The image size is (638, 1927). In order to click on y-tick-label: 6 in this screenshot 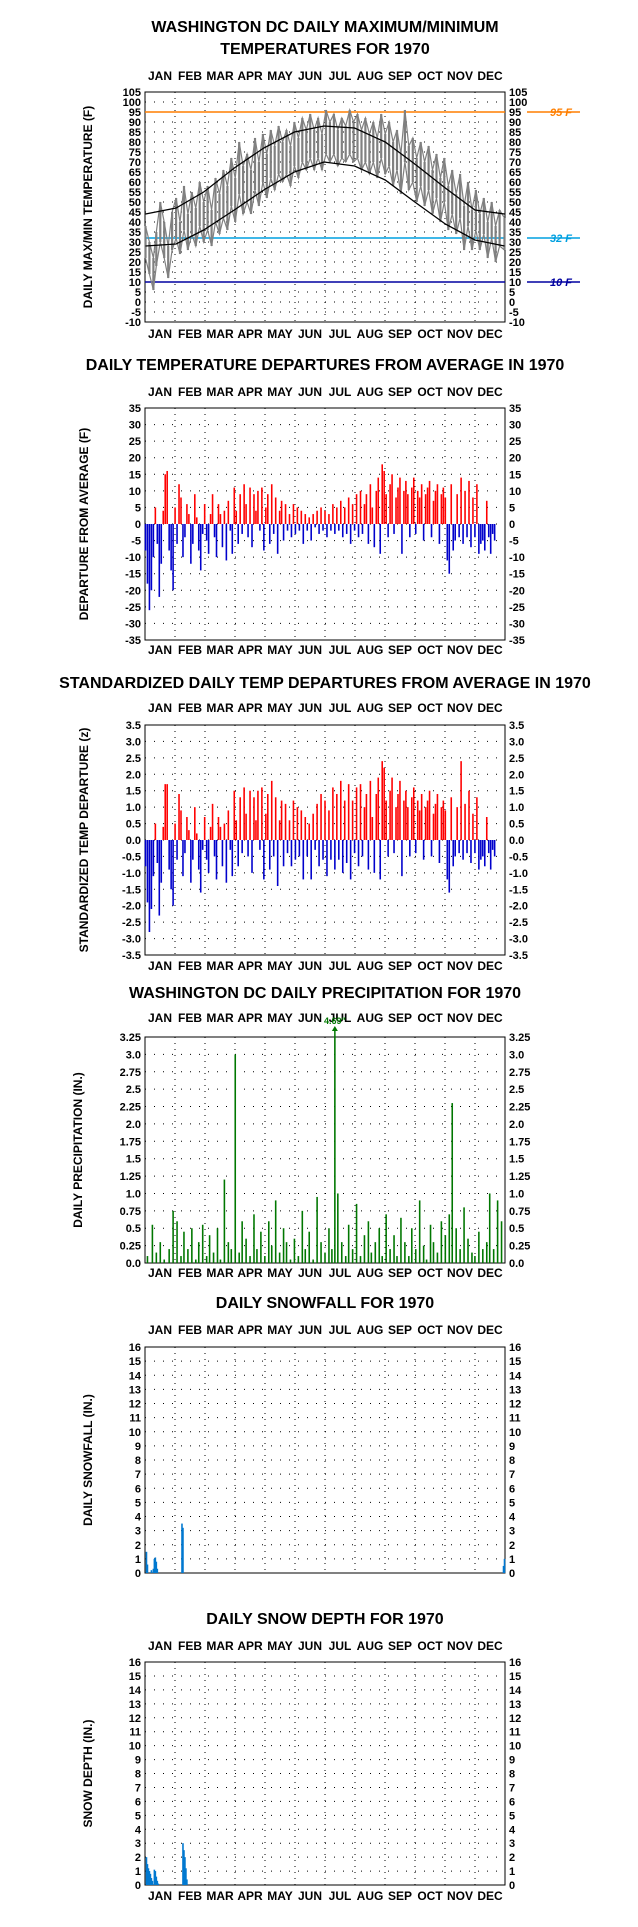, I will do `click(512, 1802)`.